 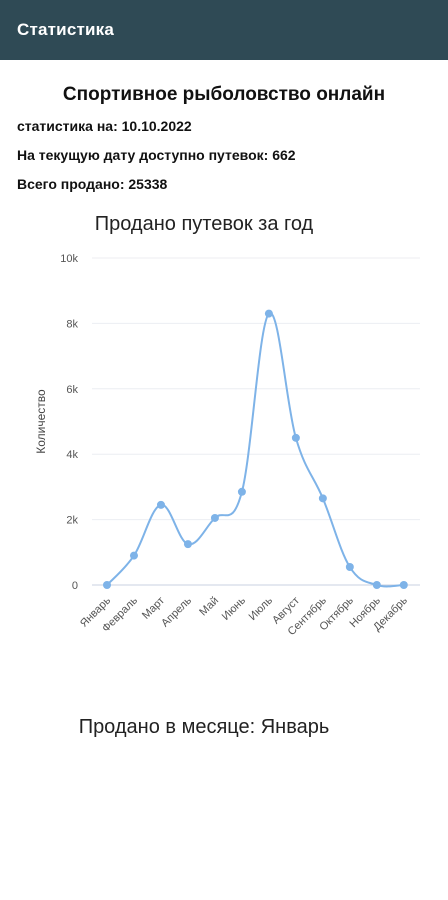 What do you see at coordinates (69, 259) in the screenshot?
I see `y-tick-label: 10k` at bounding box center [69, 259].